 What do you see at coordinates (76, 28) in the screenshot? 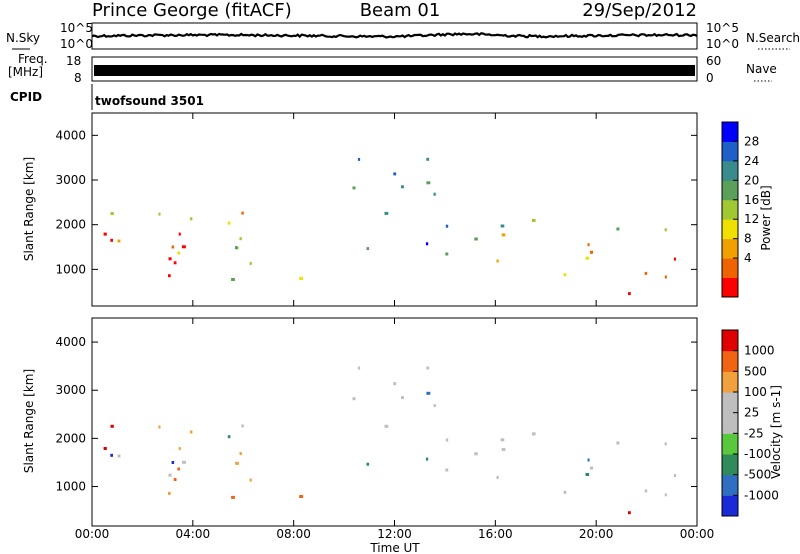
I see `noise-left-tick-top: 10^5` at bounding box center [76, 28].